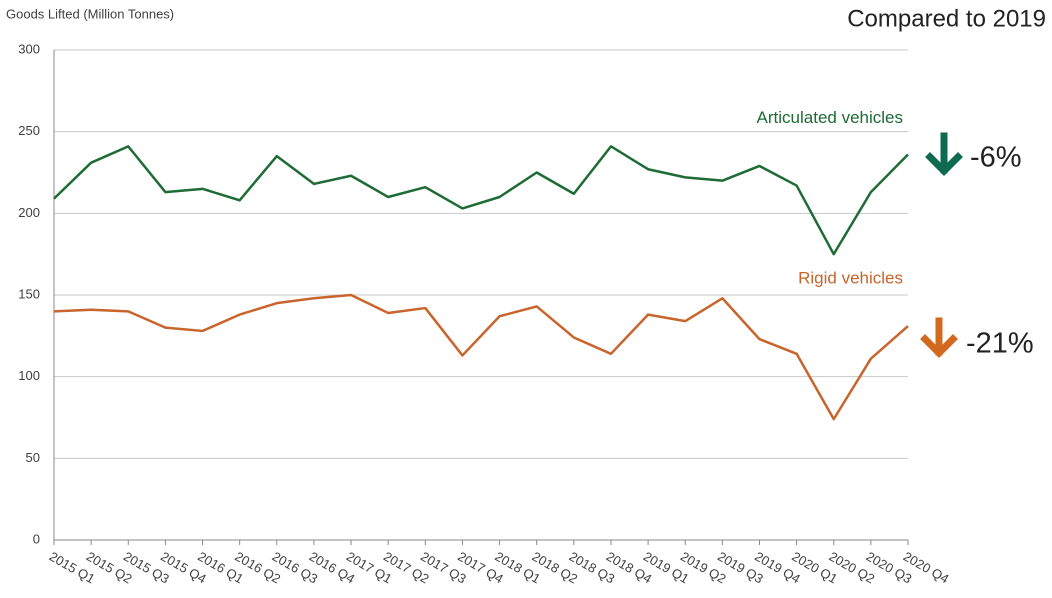  What do you see at coordinates (90, 13) in the screenshot?
I see `y-axis-label: Goods Lifted (Million Tonnes)` at bounding box center [90, 13].